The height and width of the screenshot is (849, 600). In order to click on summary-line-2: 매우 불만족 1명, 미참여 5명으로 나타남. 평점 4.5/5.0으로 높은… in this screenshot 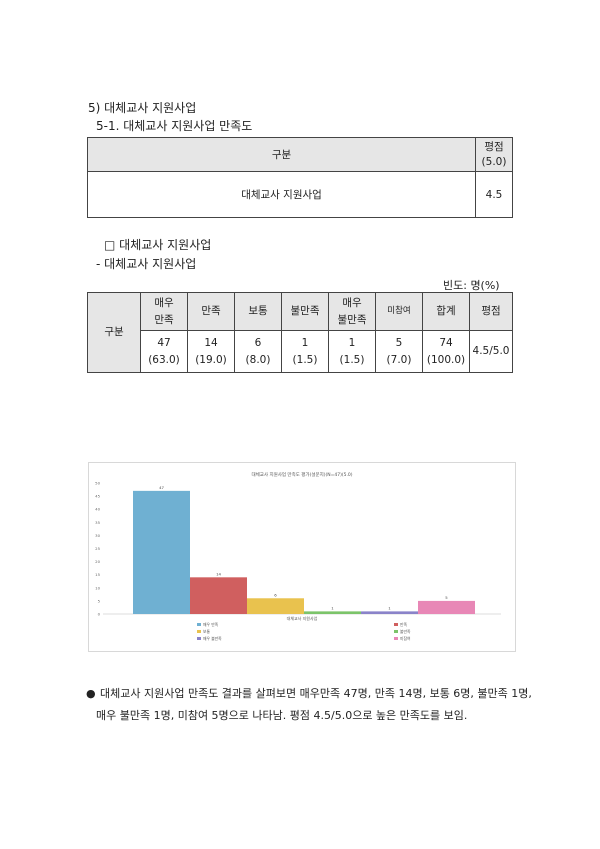, I will do `click(282, 715)`.